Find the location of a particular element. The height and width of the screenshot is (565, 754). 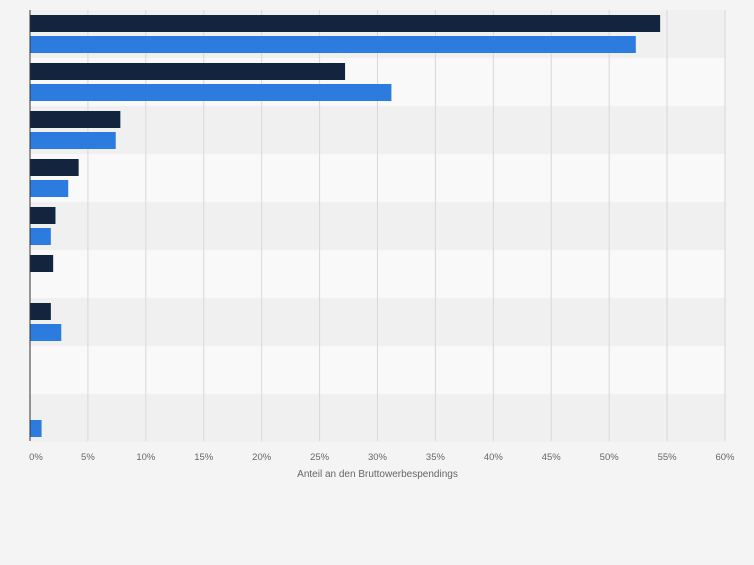

x-tick-label: 25% is located at coordinates (320, 457).